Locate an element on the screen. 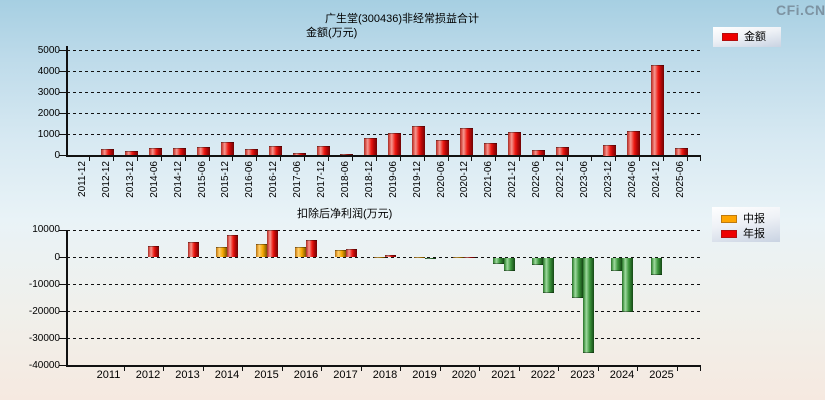  amount-legend-swatch is located at coordinates (730, 37).